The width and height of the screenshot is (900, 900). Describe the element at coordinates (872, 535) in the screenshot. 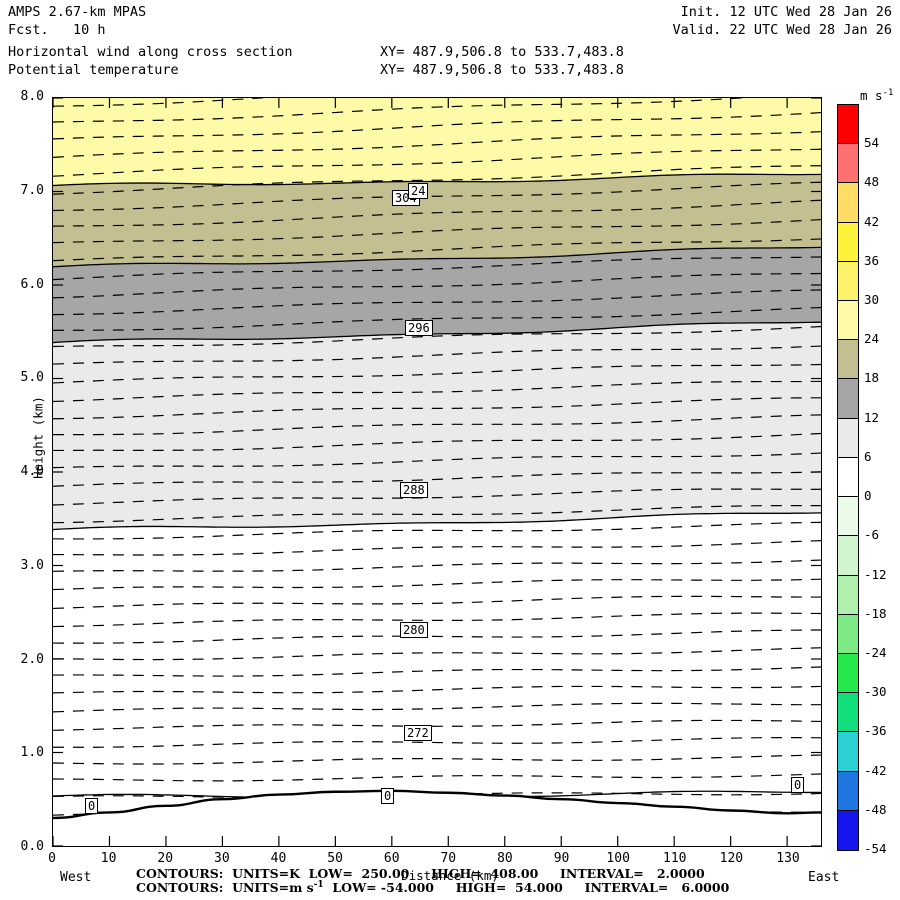

I see `colorbar-tick-label: -6` at that location.